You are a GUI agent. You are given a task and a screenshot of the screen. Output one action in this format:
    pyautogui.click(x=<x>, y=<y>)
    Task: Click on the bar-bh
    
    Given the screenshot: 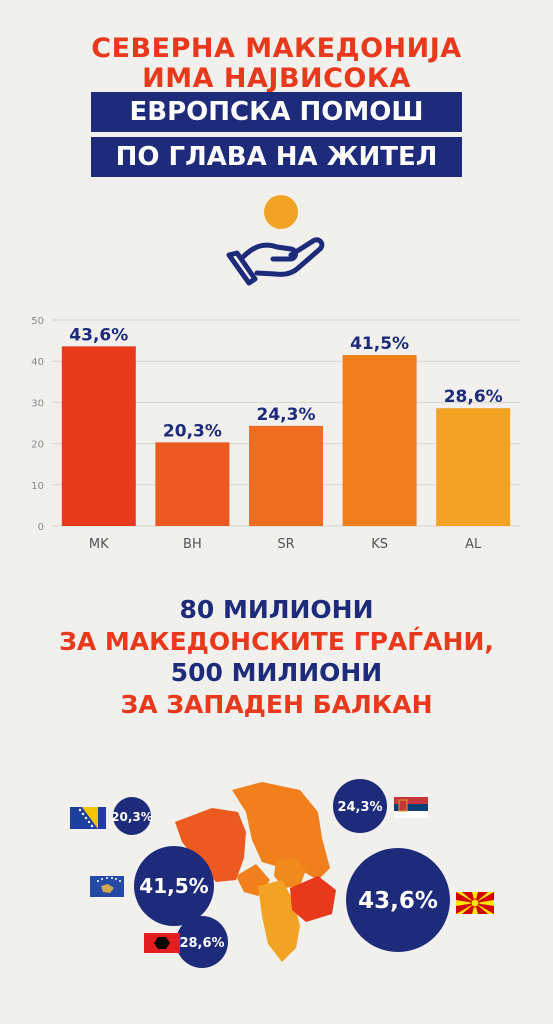 What is the action you would take?
    pyautogui.click(x=192, y=484)
    